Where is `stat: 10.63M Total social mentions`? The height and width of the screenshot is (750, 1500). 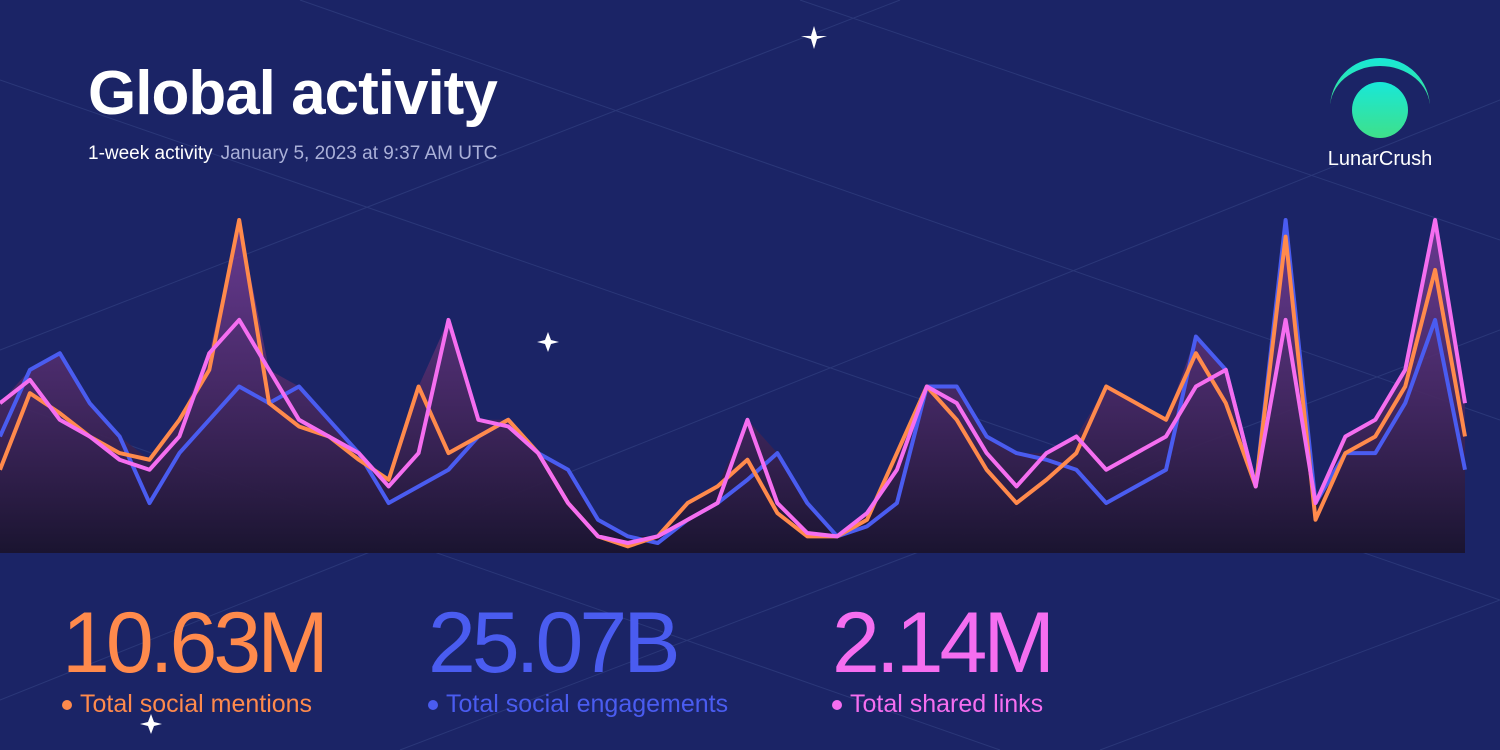
stat: 10.63M Total social mentions is located at coordinates (195, 657).